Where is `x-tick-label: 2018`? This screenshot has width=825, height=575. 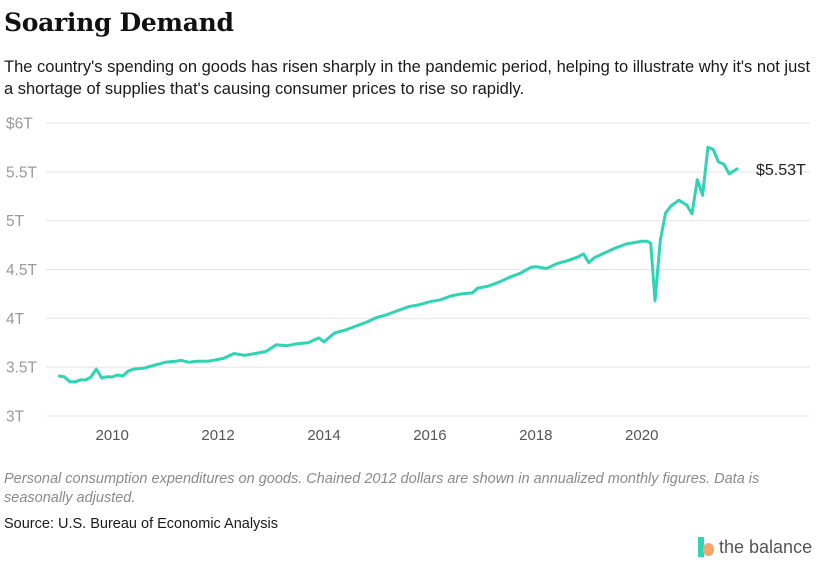
x-tick-label: 2018 is located at coordinates (535, 435).